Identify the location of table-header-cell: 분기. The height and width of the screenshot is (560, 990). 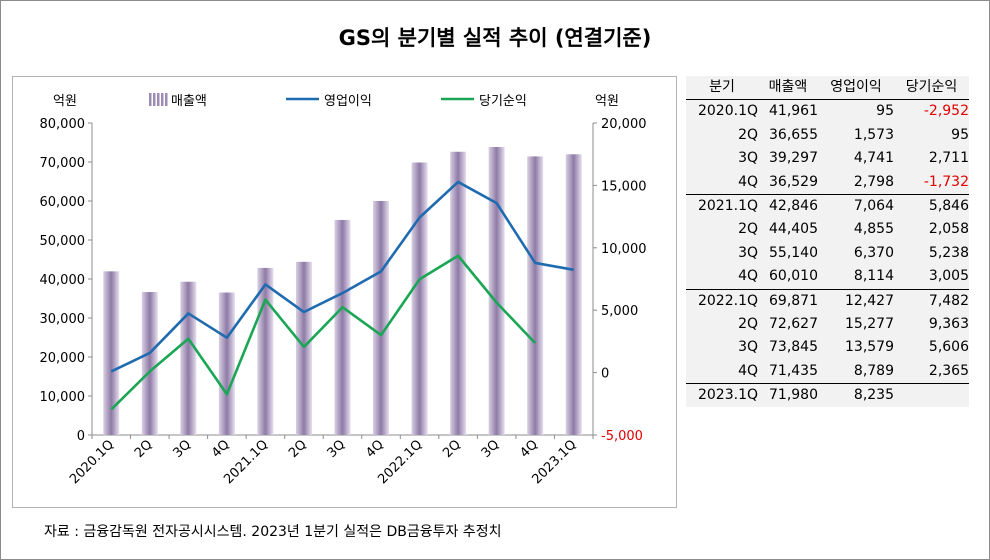
(722, 87).